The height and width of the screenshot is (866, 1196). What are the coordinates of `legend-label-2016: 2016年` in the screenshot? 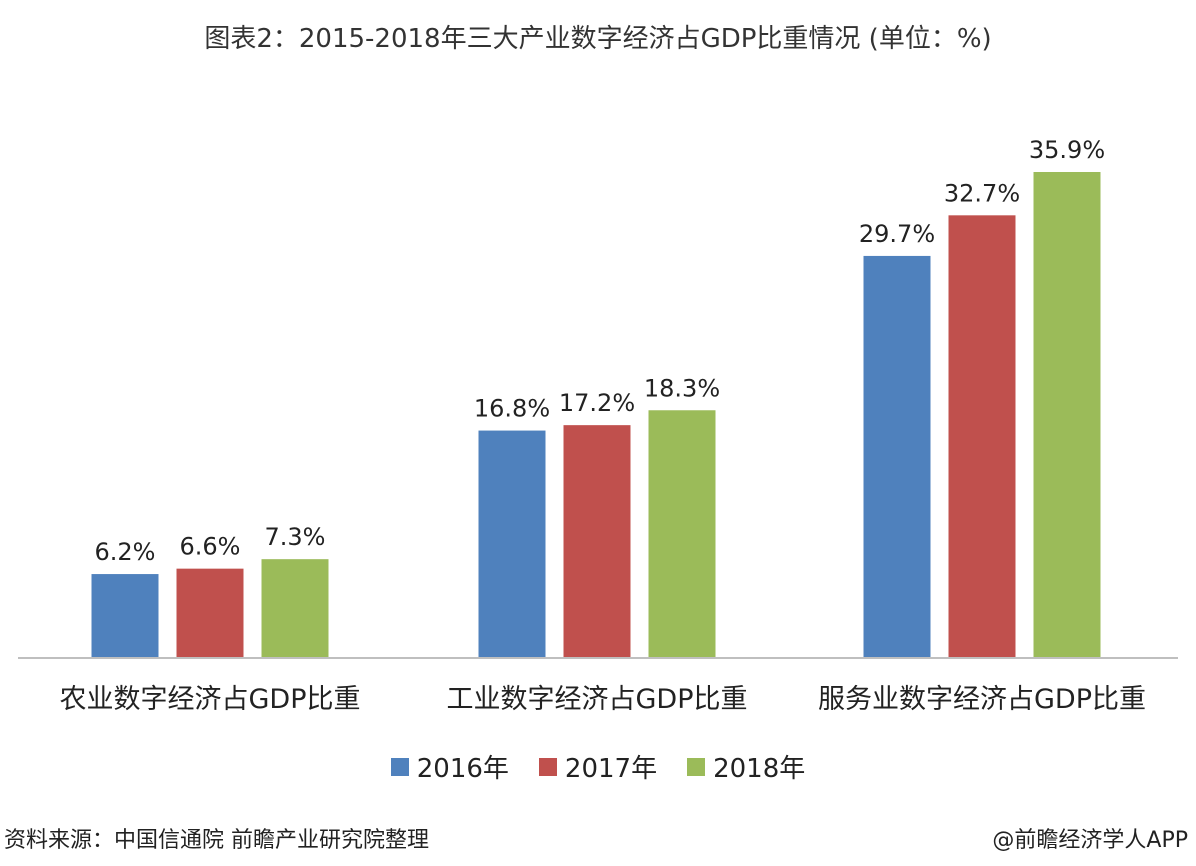 It's located at (462, 769).